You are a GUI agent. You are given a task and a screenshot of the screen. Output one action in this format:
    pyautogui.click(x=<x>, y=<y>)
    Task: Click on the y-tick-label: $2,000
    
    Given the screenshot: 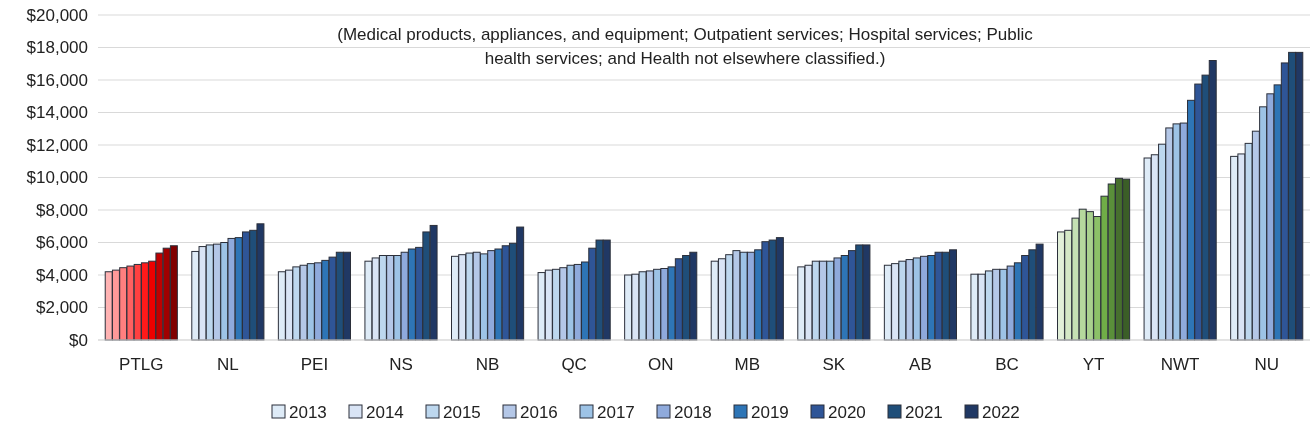 What is the action you would take?
    pyautogui.click(x=62, y=308)
    